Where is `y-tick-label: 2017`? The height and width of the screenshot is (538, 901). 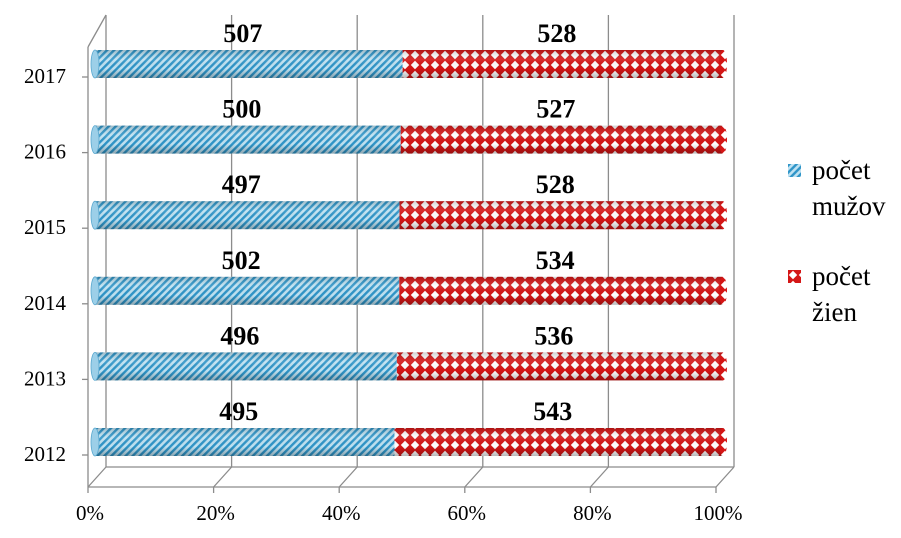 y-tick-label: 2017 is located at coordinates (45, 76).